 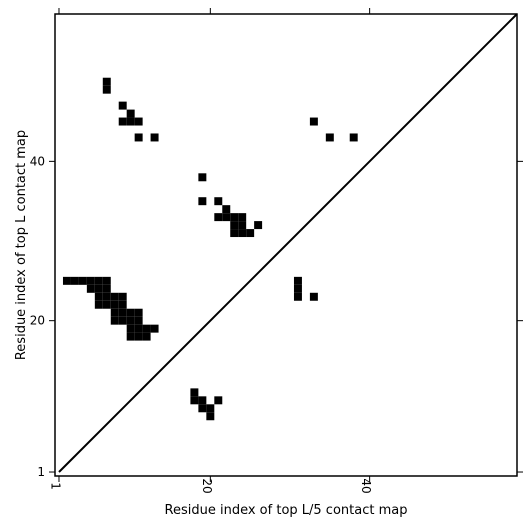 I want to click on y-tick-label: 20, so click(x=37, y=321).